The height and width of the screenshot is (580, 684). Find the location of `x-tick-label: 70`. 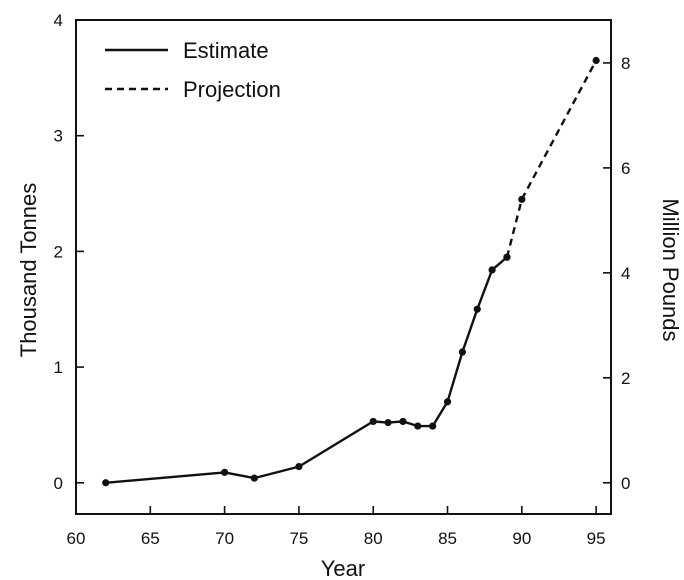

x-tick-label: 70 is located at coordinates (224, 538).